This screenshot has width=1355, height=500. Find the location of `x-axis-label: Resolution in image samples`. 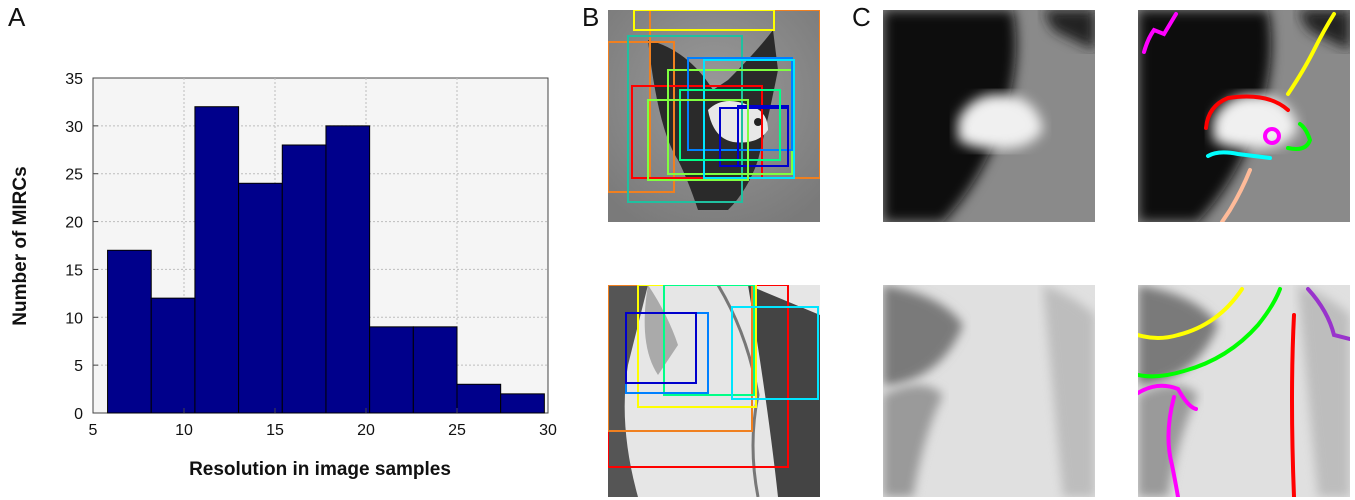

x-axis-label: Resolution in image samples is located at coordinates (320, 469).